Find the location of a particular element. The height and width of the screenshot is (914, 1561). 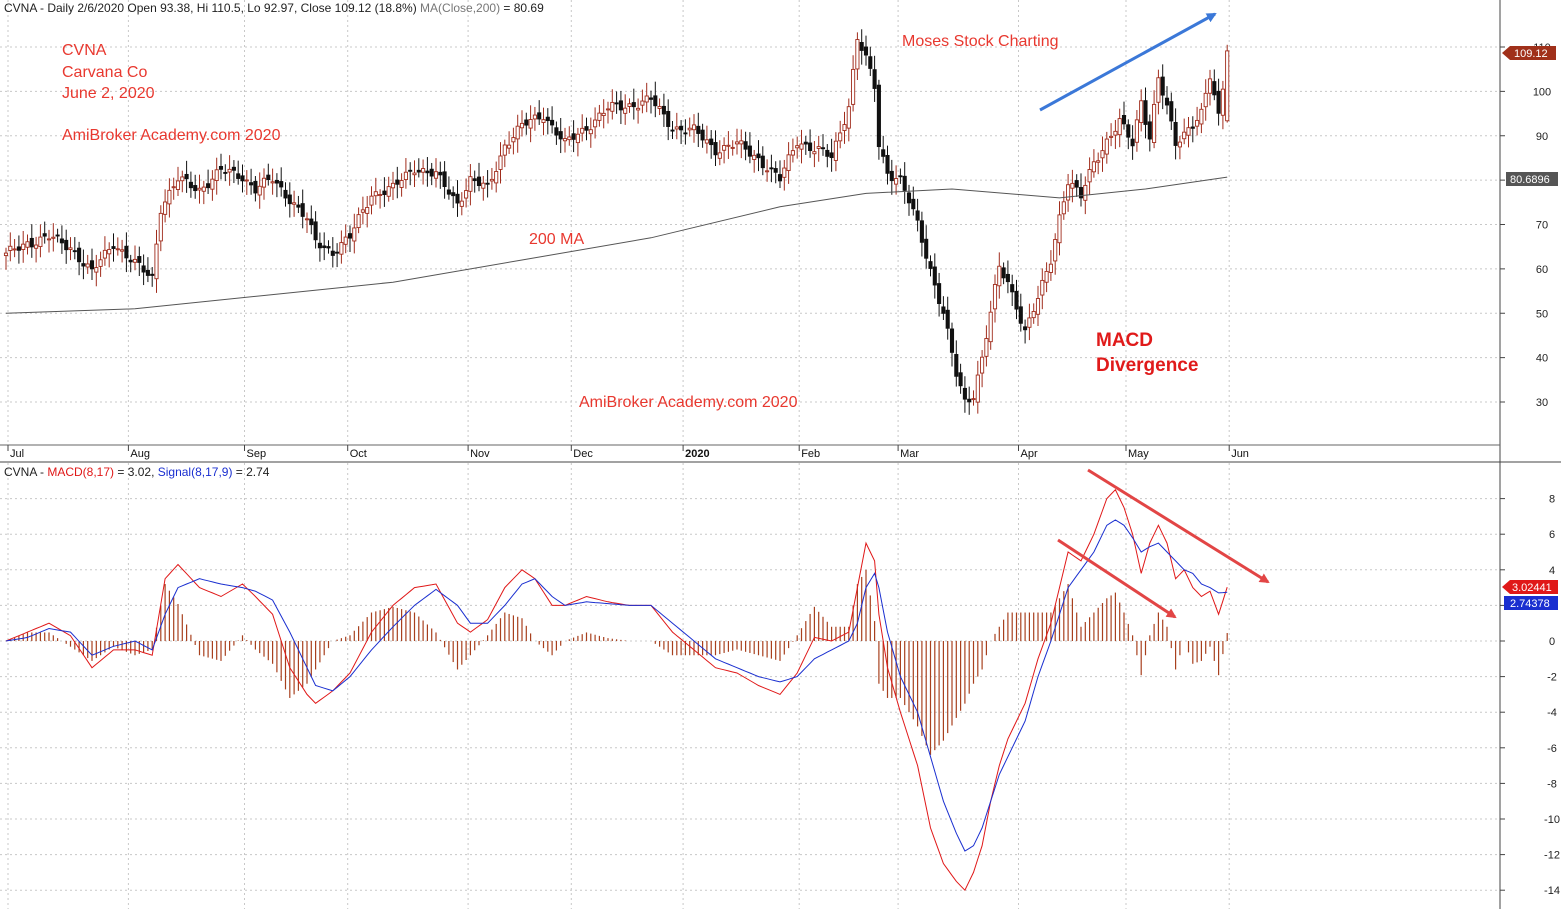

price-y-tick-label: 90 is located at coordinates (1542, 137).